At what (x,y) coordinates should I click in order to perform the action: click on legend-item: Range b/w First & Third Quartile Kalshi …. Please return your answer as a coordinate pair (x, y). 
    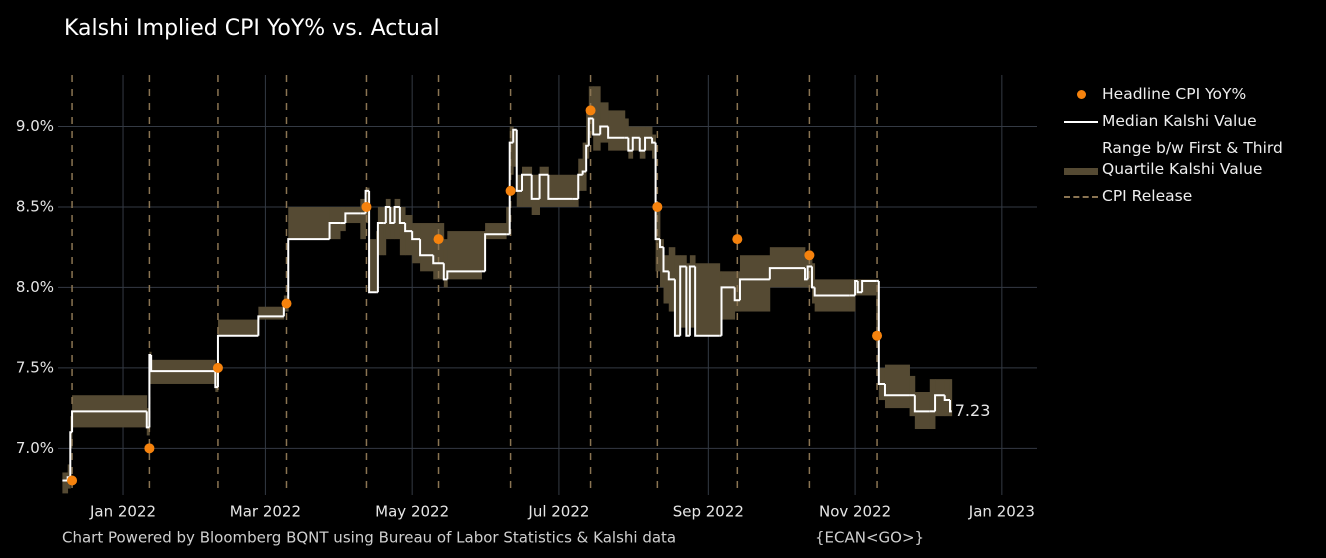
    Looking at the image, I should click on (1192, 159).